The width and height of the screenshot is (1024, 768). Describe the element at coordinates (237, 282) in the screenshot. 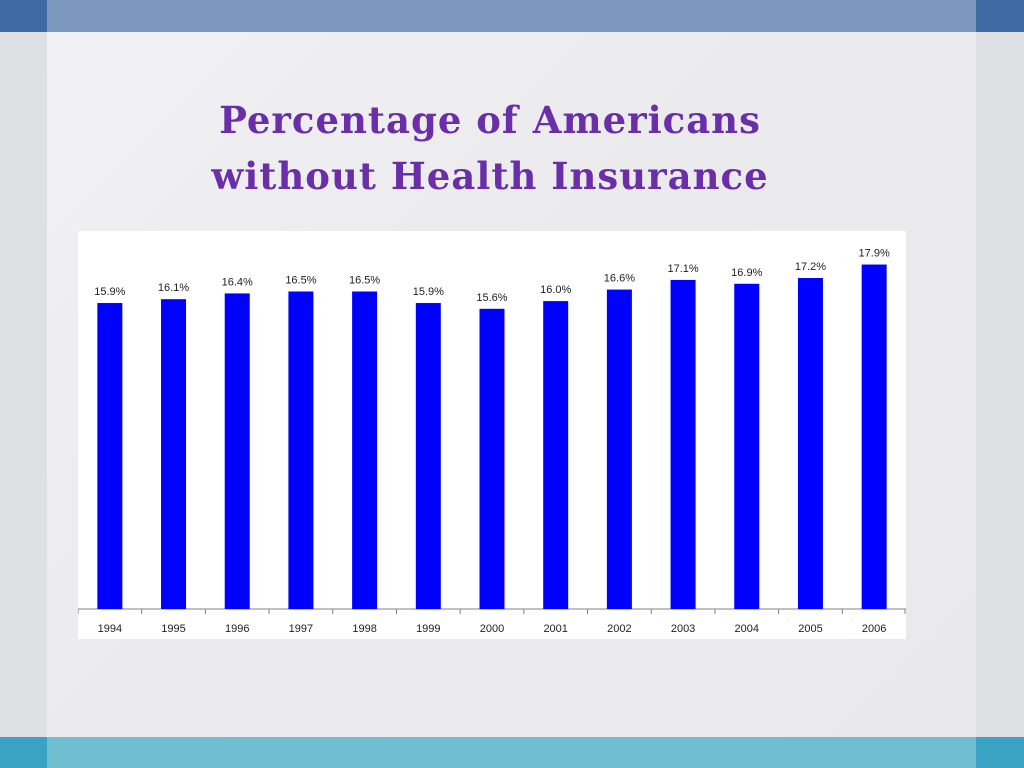

I see `bar-value-label: 16.4%` at that location.